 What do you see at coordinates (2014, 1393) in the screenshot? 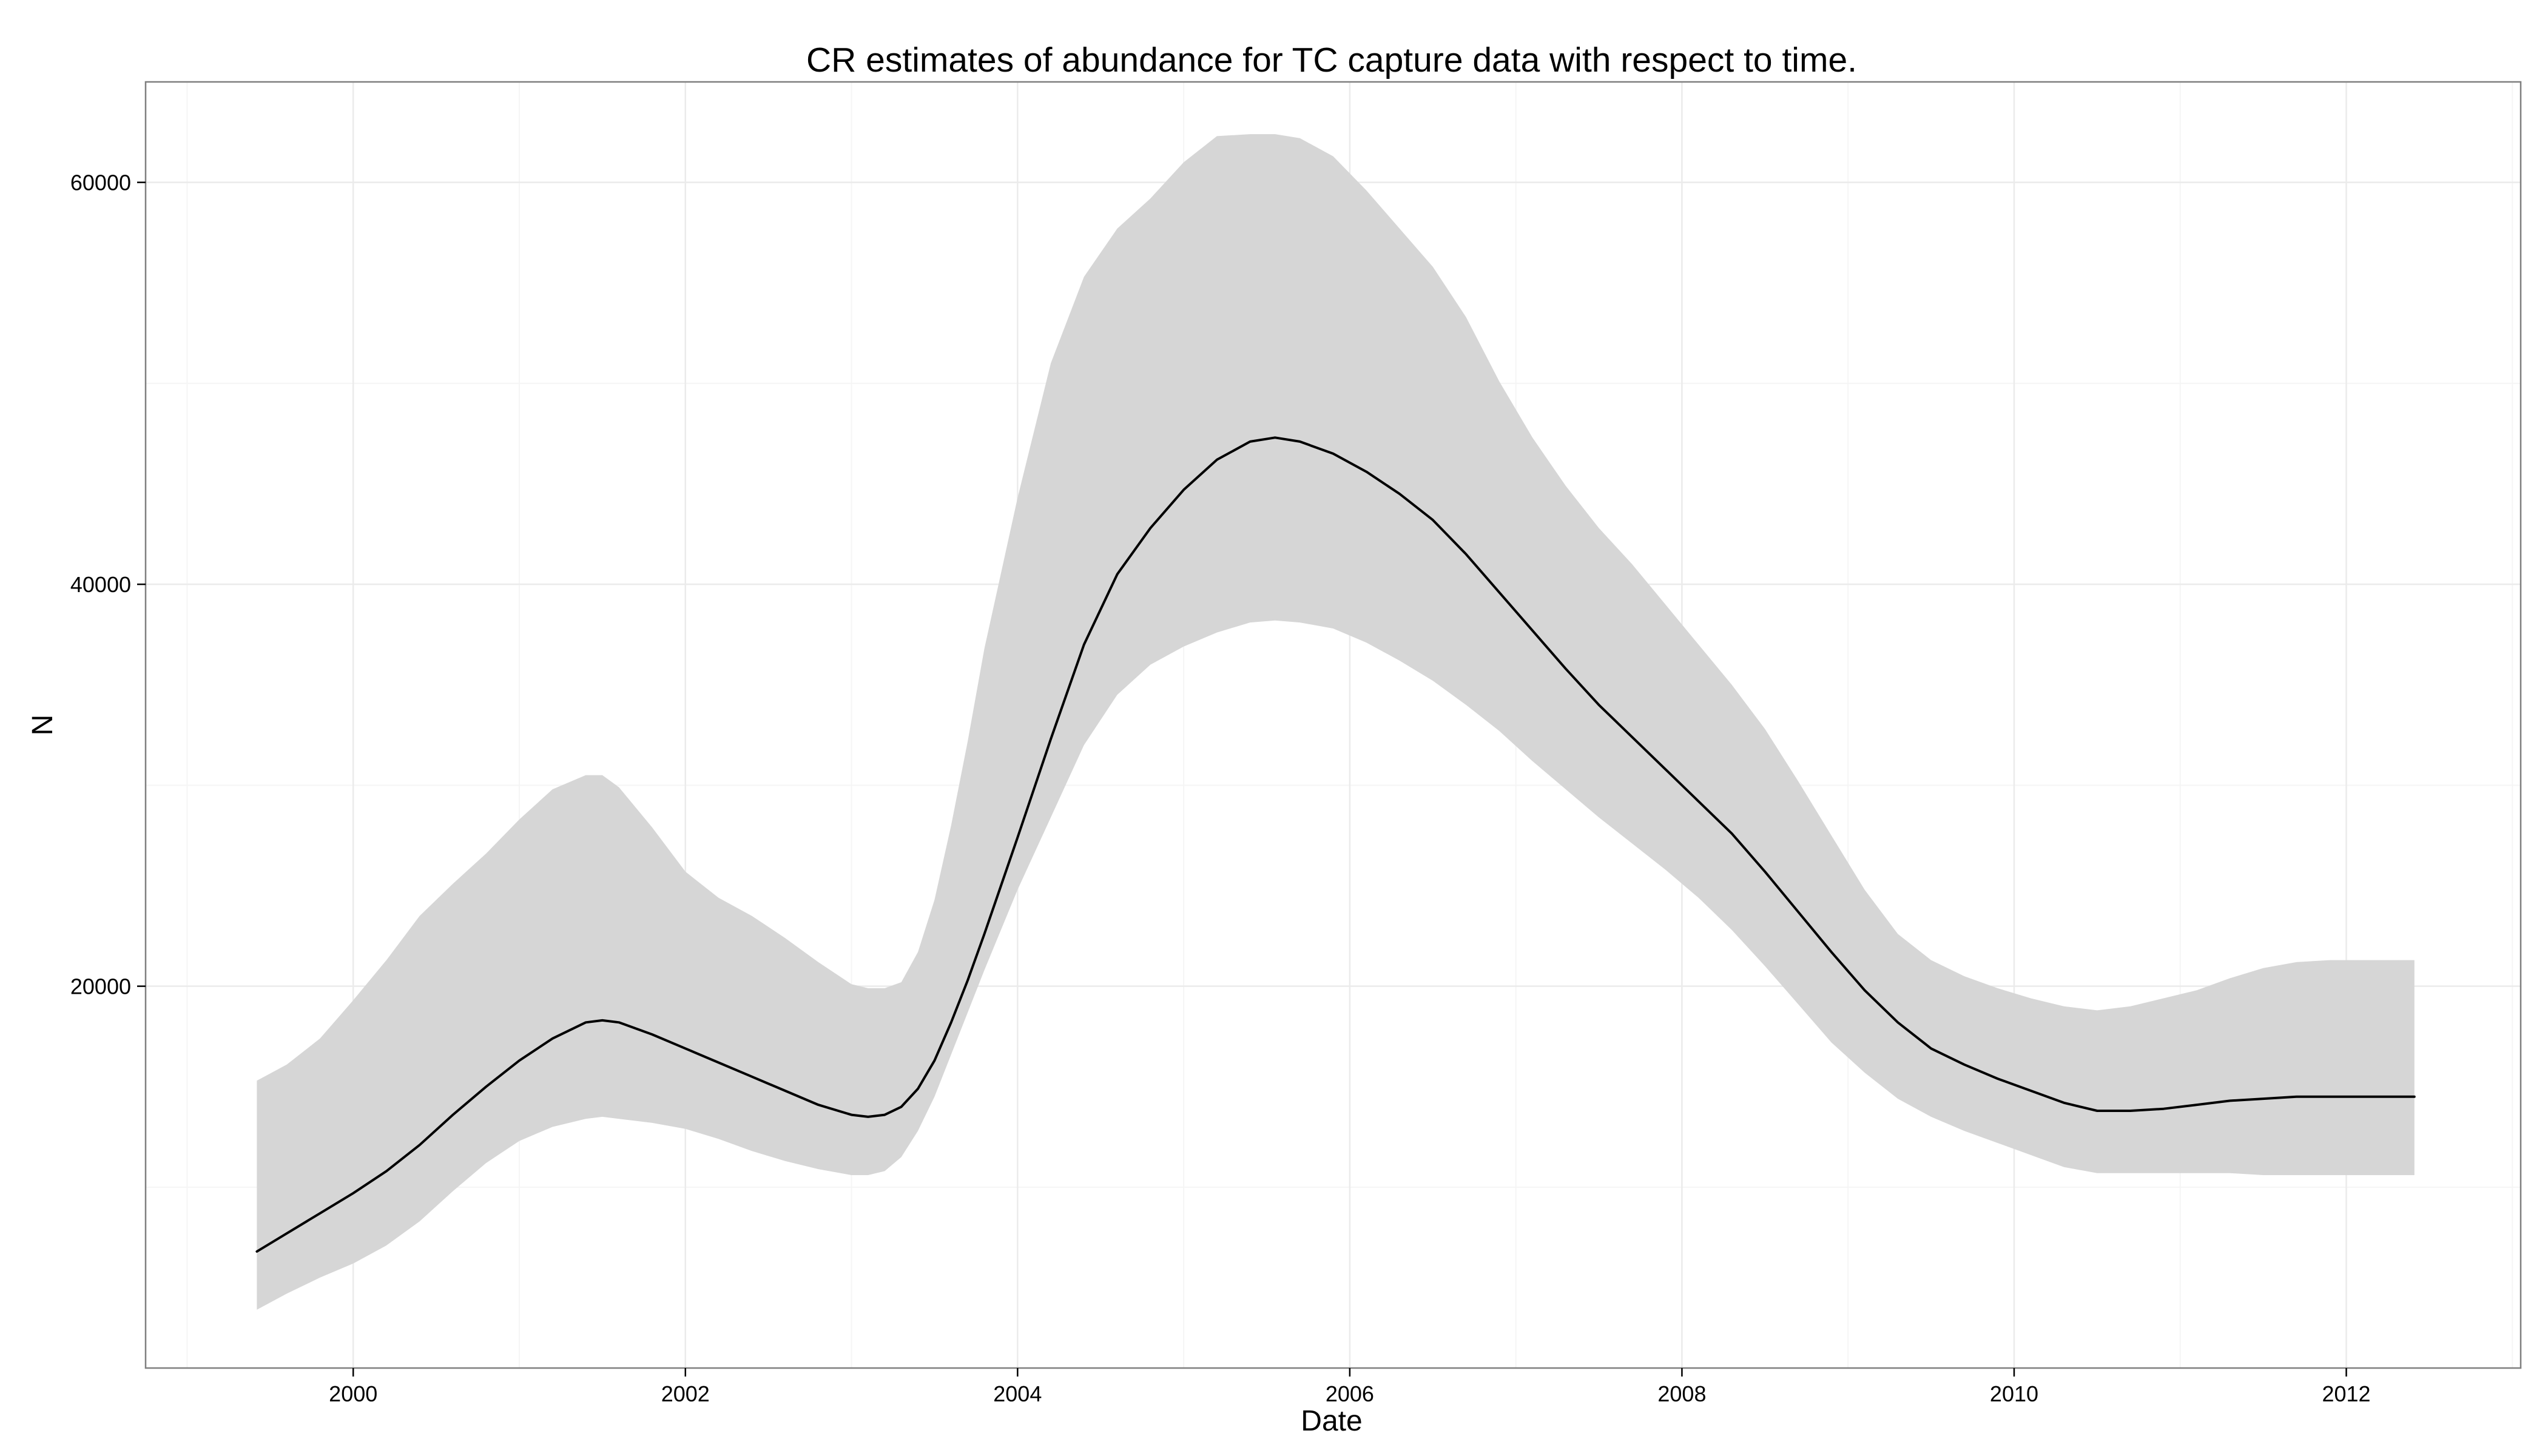
I see `x-tick-label: 2010` at bounding box center [2014, 1393].